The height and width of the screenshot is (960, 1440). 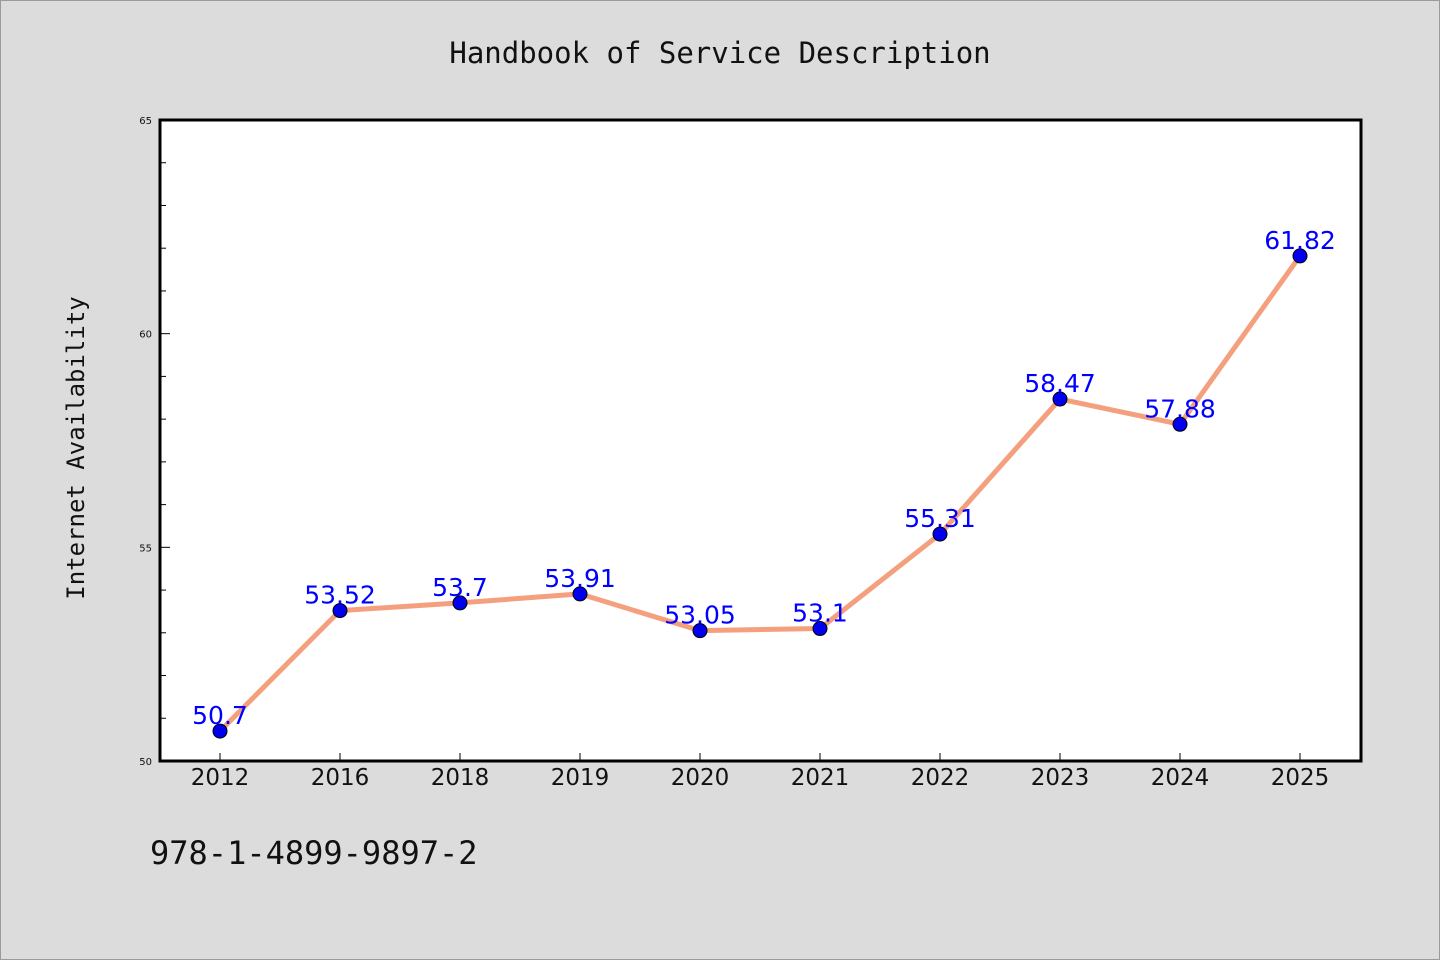 I want to click on y-tick-label: 55, so click(x=145, y=548).